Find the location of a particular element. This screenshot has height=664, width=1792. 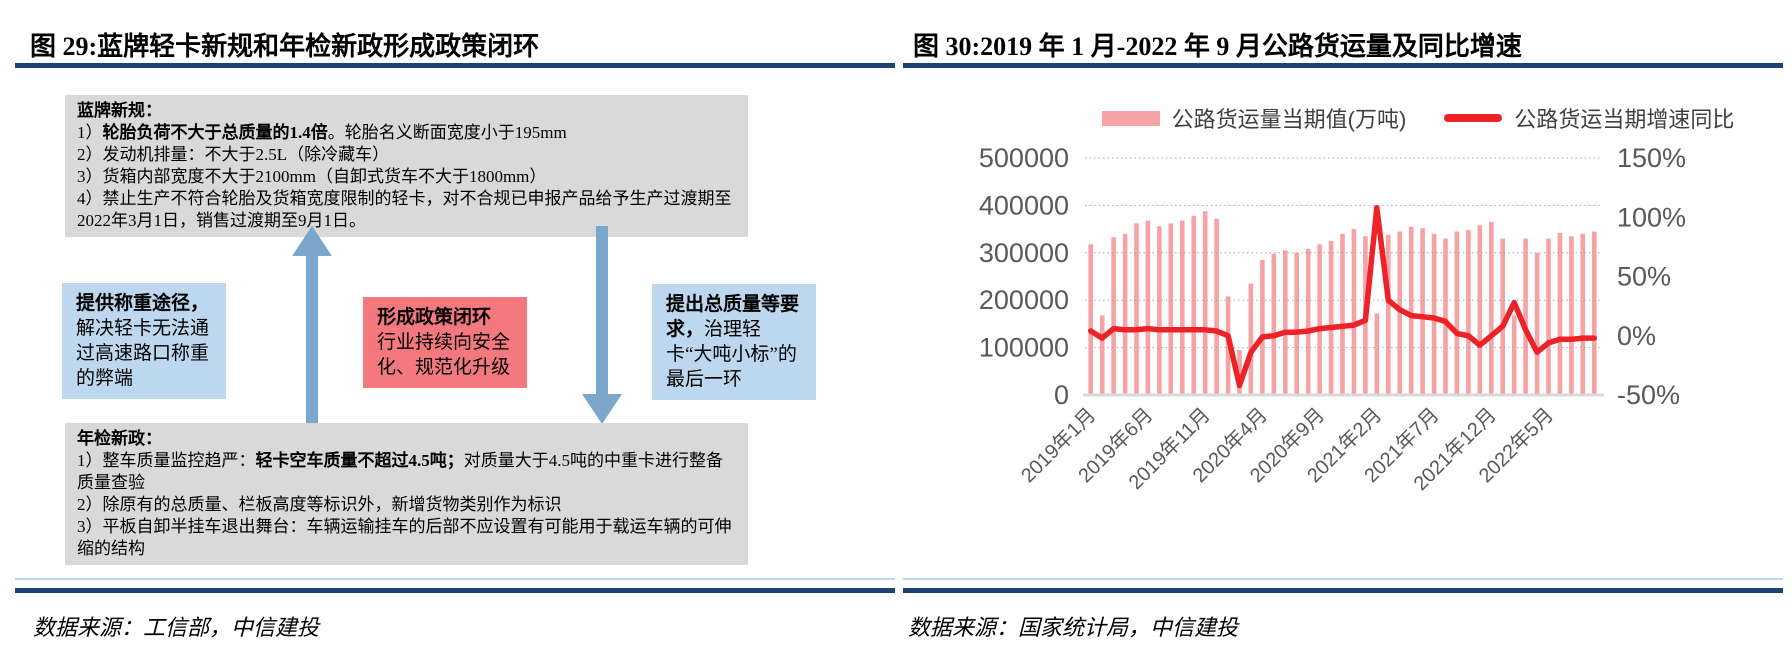

figure-29-title-rule is located at coordinates (455, 65).